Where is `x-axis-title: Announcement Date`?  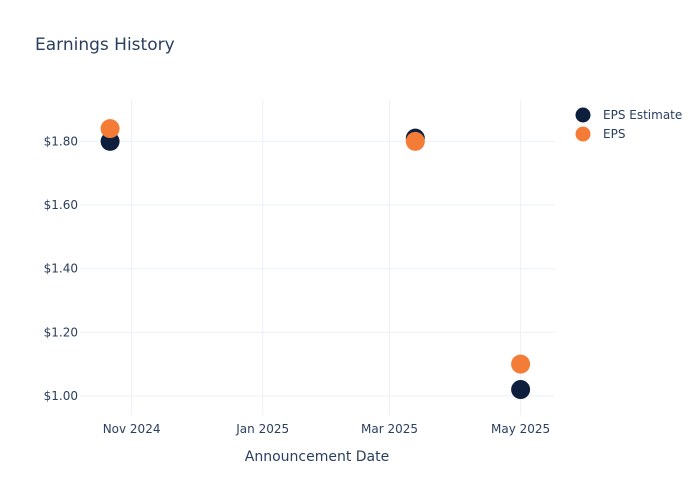 x-axis-title: Announcement Date is located at coordinates (317, 457).